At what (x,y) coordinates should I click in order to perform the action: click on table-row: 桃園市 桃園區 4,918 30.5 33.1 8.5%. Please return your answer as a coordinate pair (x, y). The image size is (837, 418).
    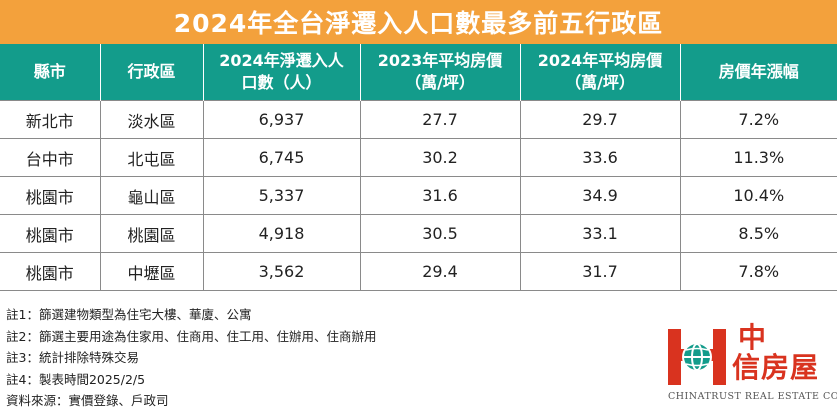
    Looking at the image, I should click on (418, 233).